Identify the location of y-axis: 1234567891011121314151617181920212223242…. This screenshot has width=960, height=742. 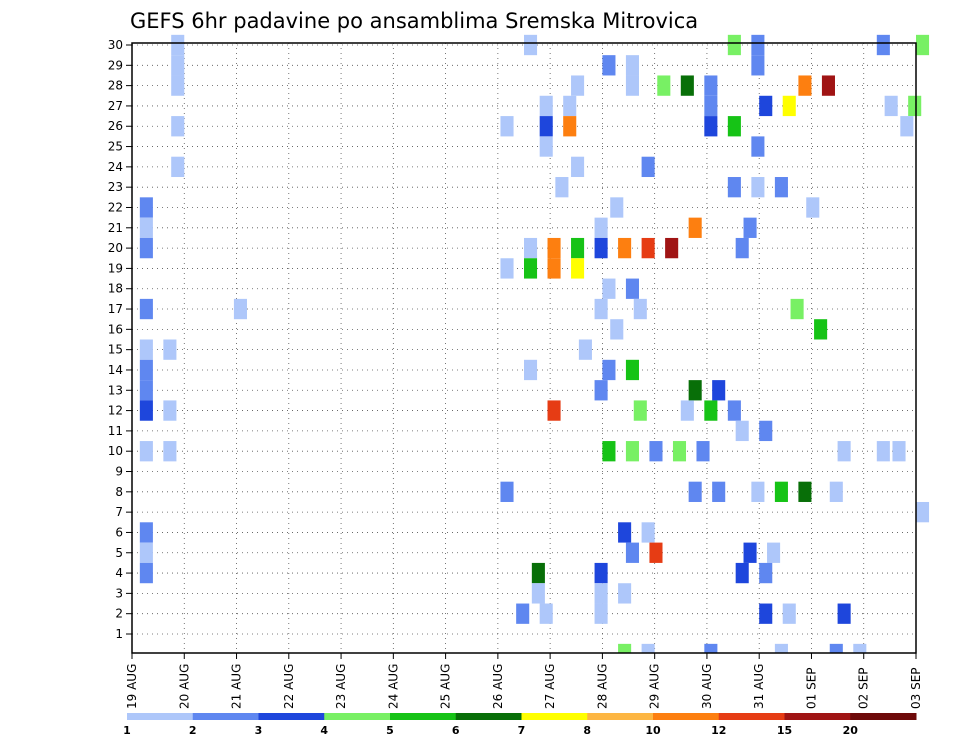
(120, 339).